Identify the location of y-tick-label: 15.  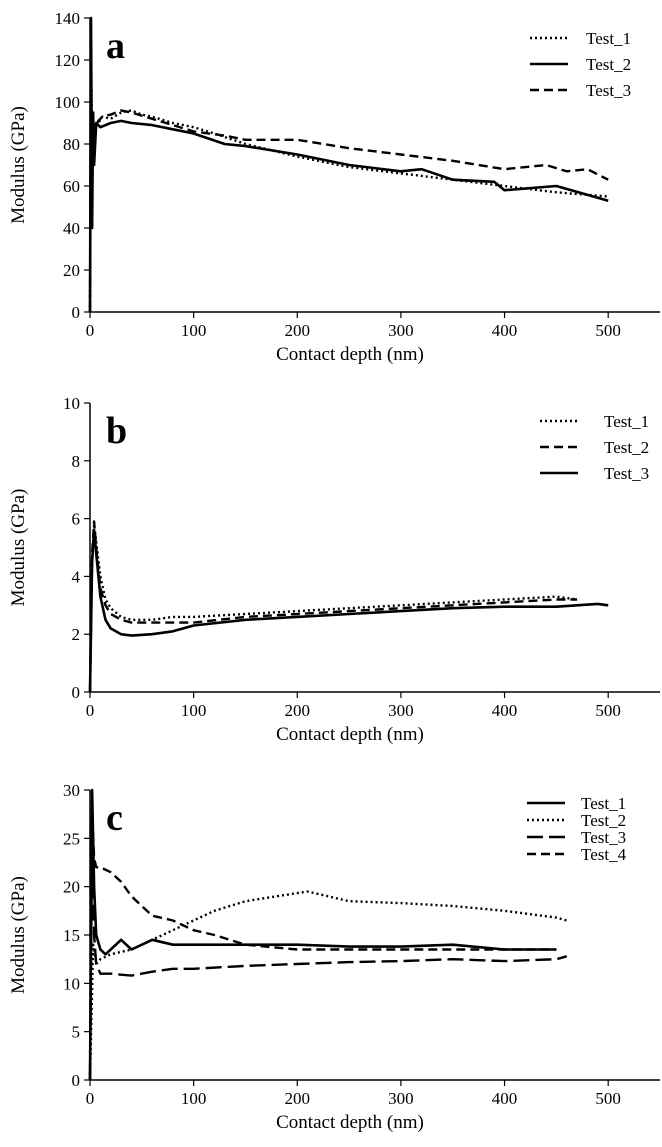
(71, 935).